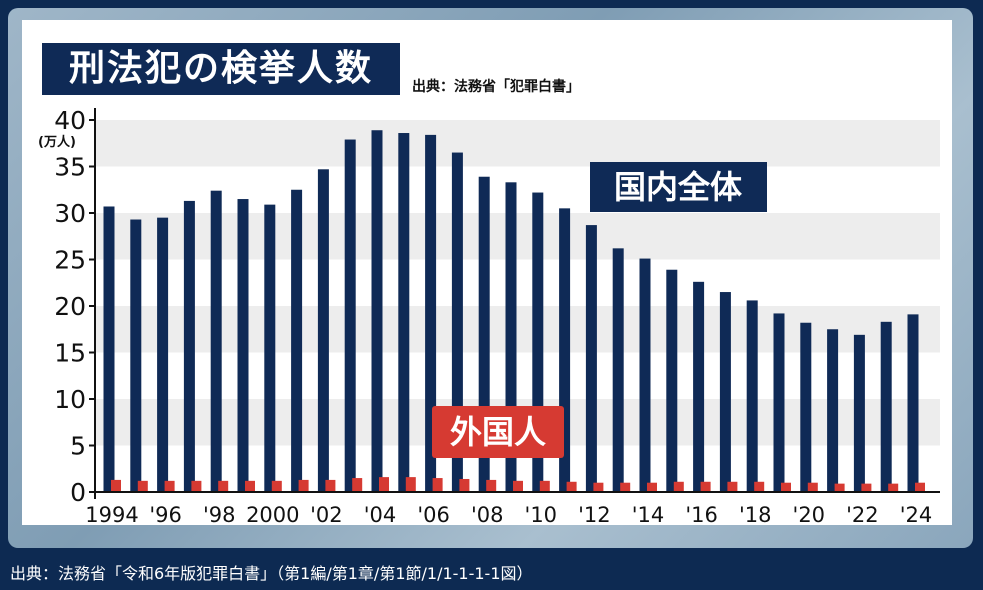 The image size is (983, 590). Describe the element at coordinates (78, 492) in the screenshot. I see `y-tick-label: 0` at that location.